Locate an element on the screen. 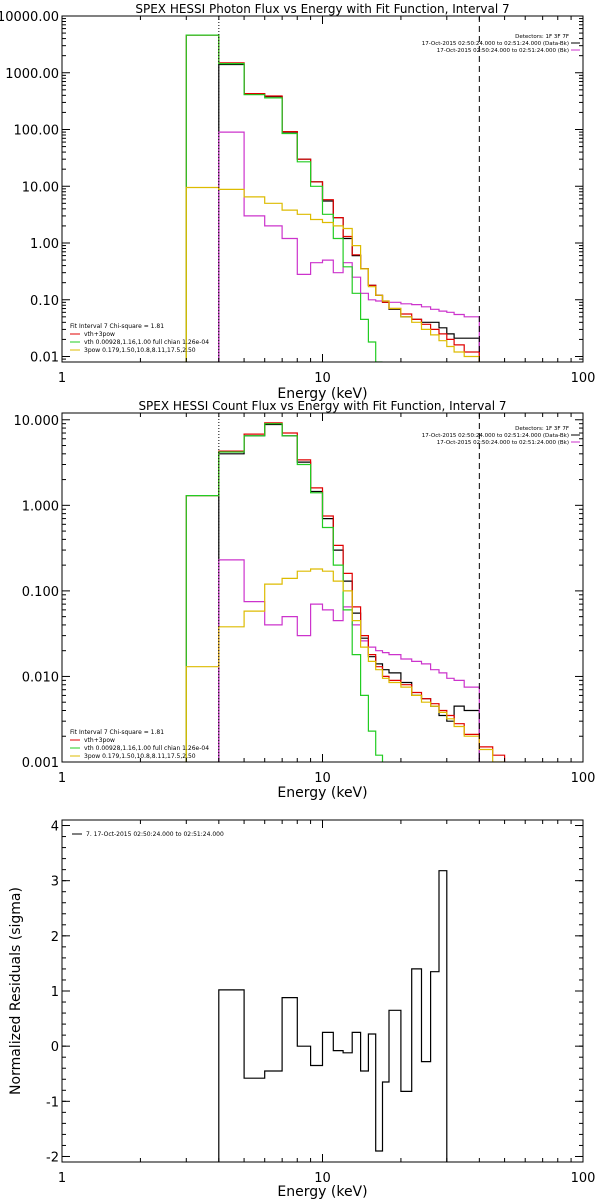  y-tick-label: -1 is located at coordinates (52, 1102).